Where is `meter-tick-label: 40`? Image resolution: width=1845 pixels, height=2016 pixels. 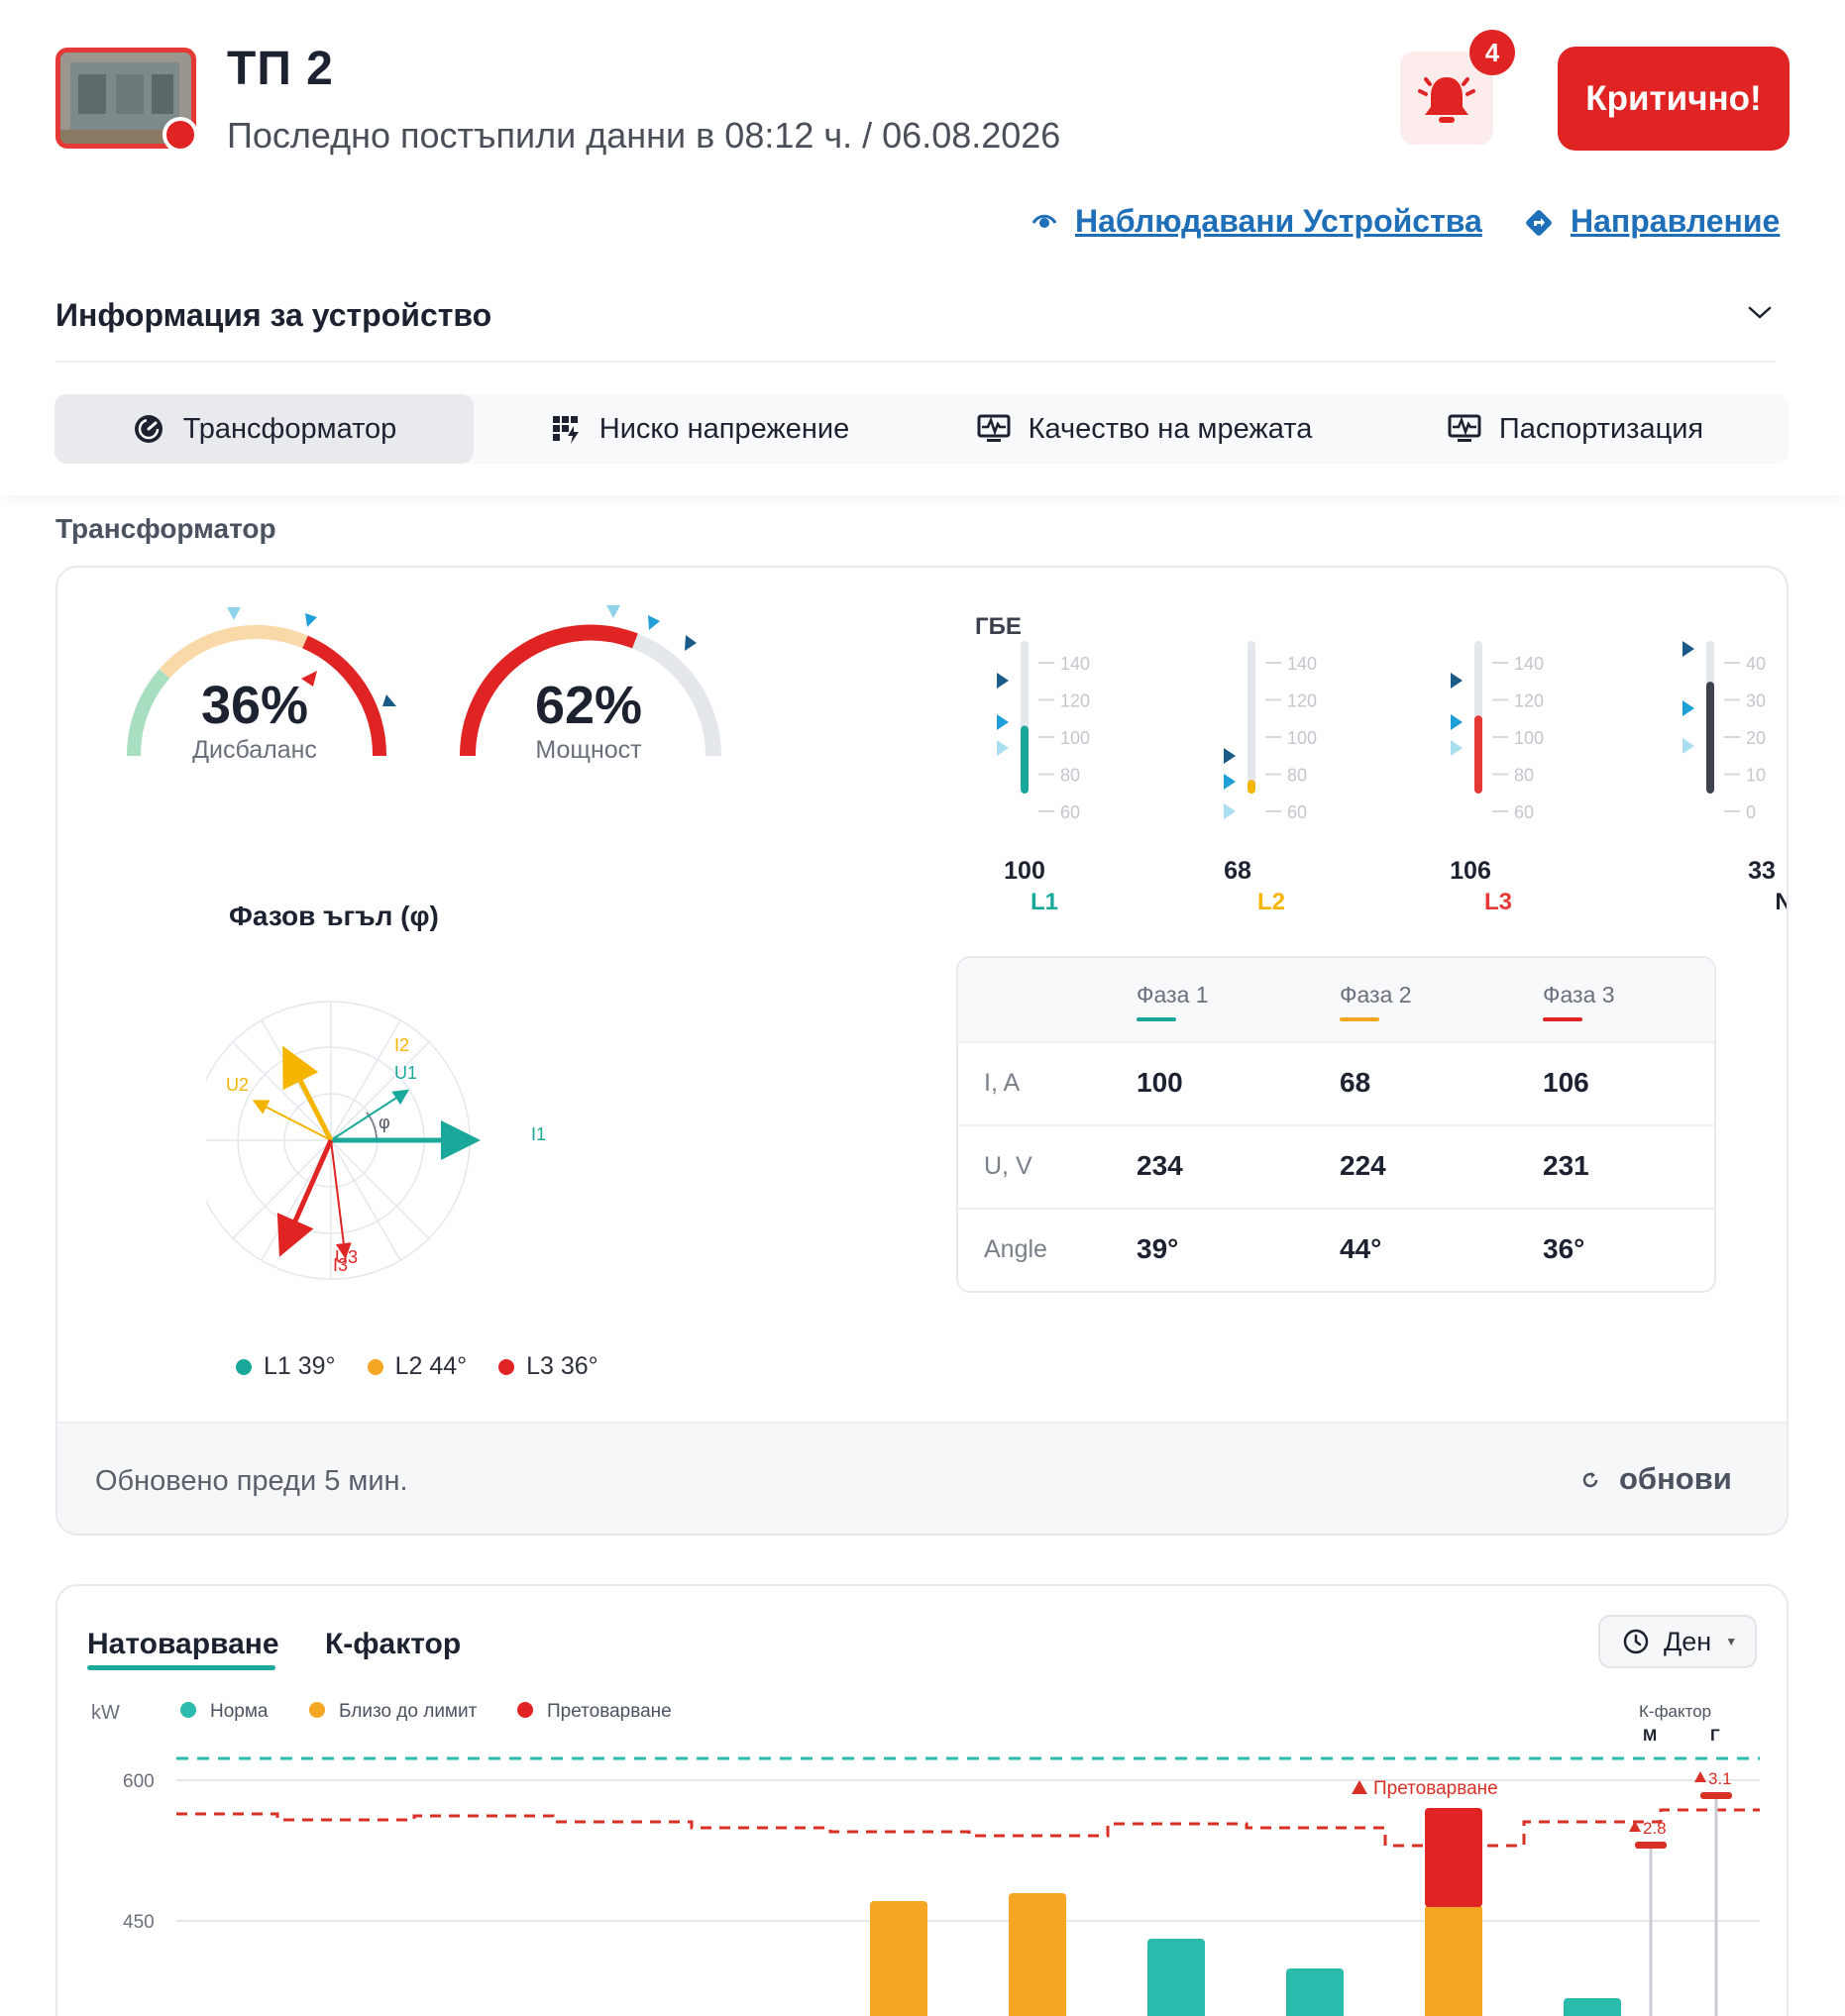
meter-tick-label: 40 is located at coordinates (1756, 664).